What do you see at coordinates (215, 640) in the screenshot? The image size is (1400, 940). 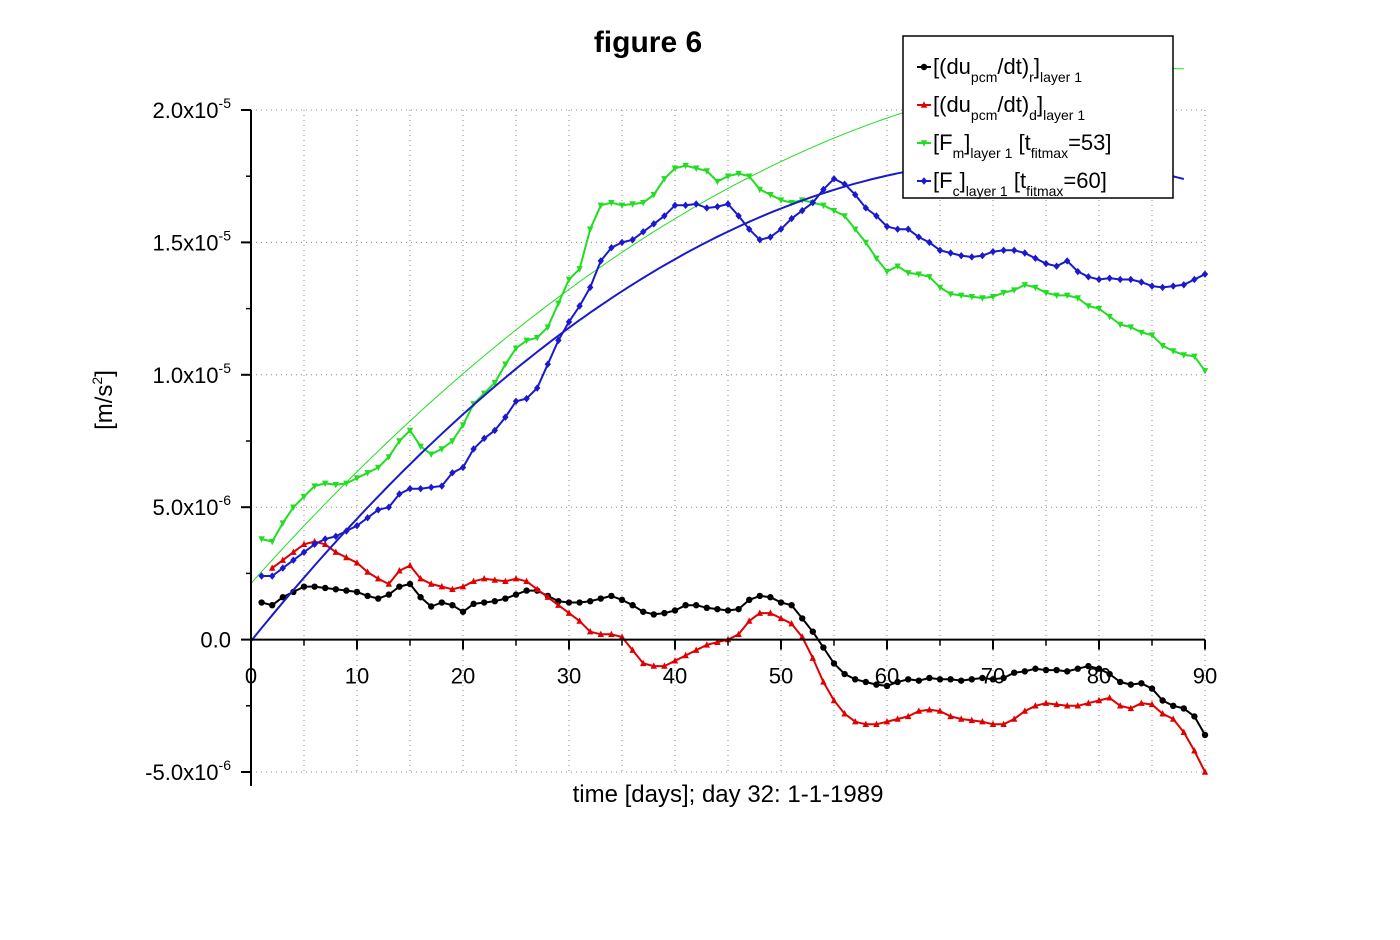 I see `y-tick-label: 0.0` at bounding box center [215, 640].